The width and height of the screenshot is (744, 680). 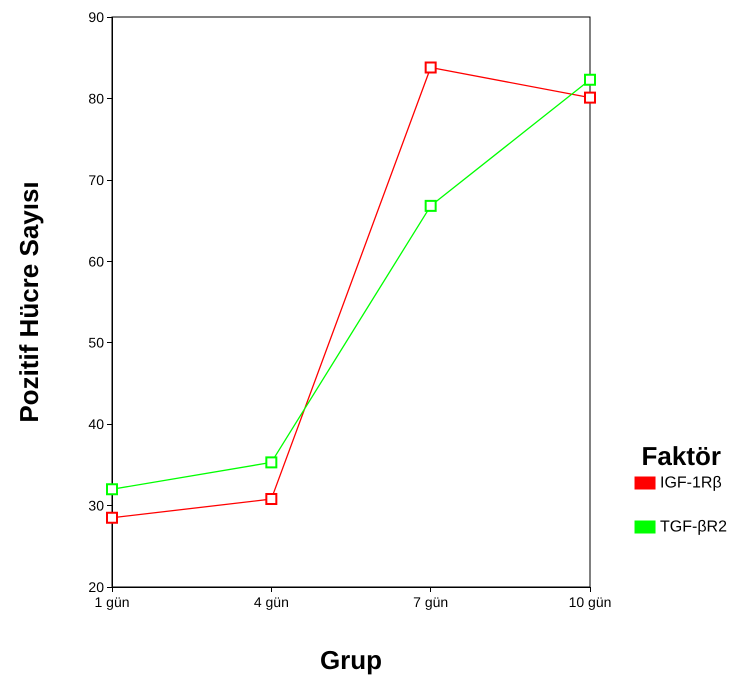 What do you see at coordinates (96, 17) in the screenshot?
I see `y-tick-label: 90` at bounding box center [96, 17].